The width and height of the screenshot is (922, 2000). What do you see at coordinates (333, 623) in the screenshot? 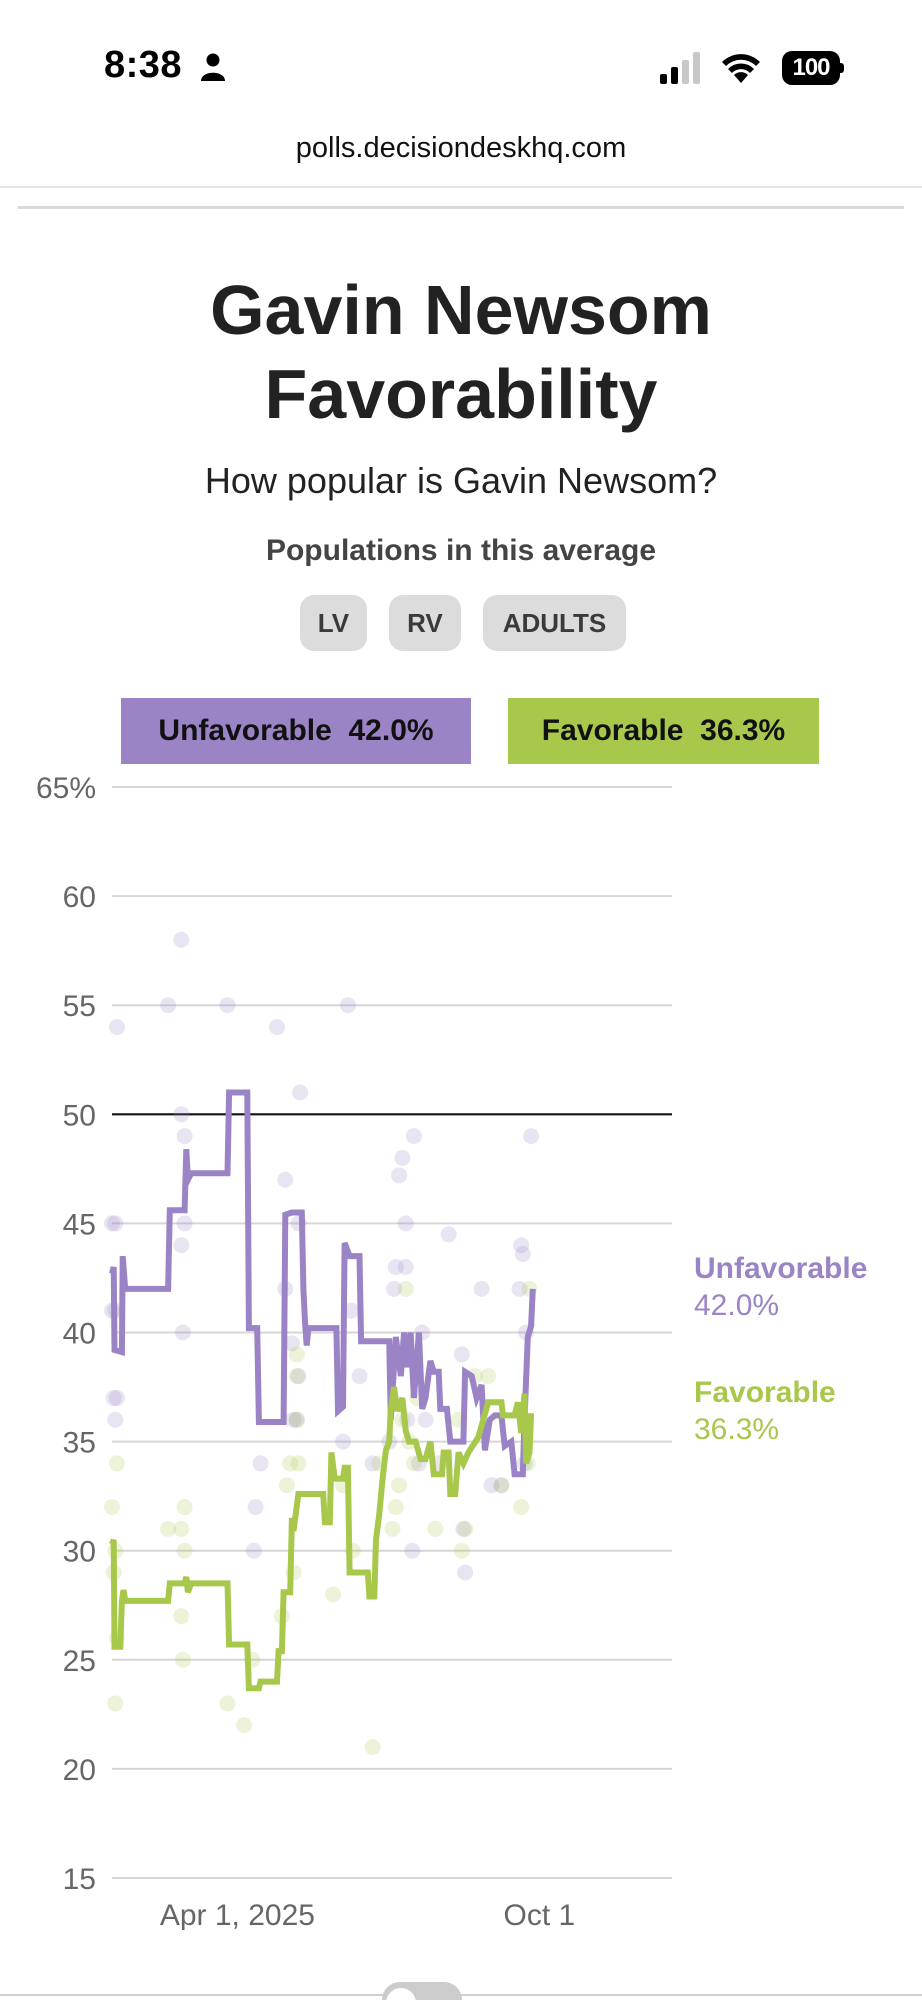
I see `population-pill-lv: LV` at bounding box center [333, 623].